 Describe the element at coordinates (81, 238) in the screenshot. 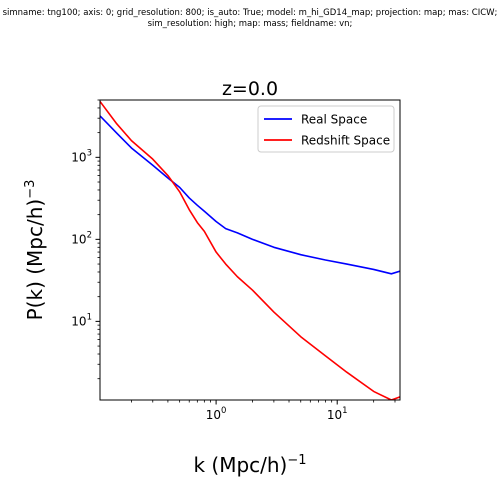

I see `y-tick-label: 10²` at that location.